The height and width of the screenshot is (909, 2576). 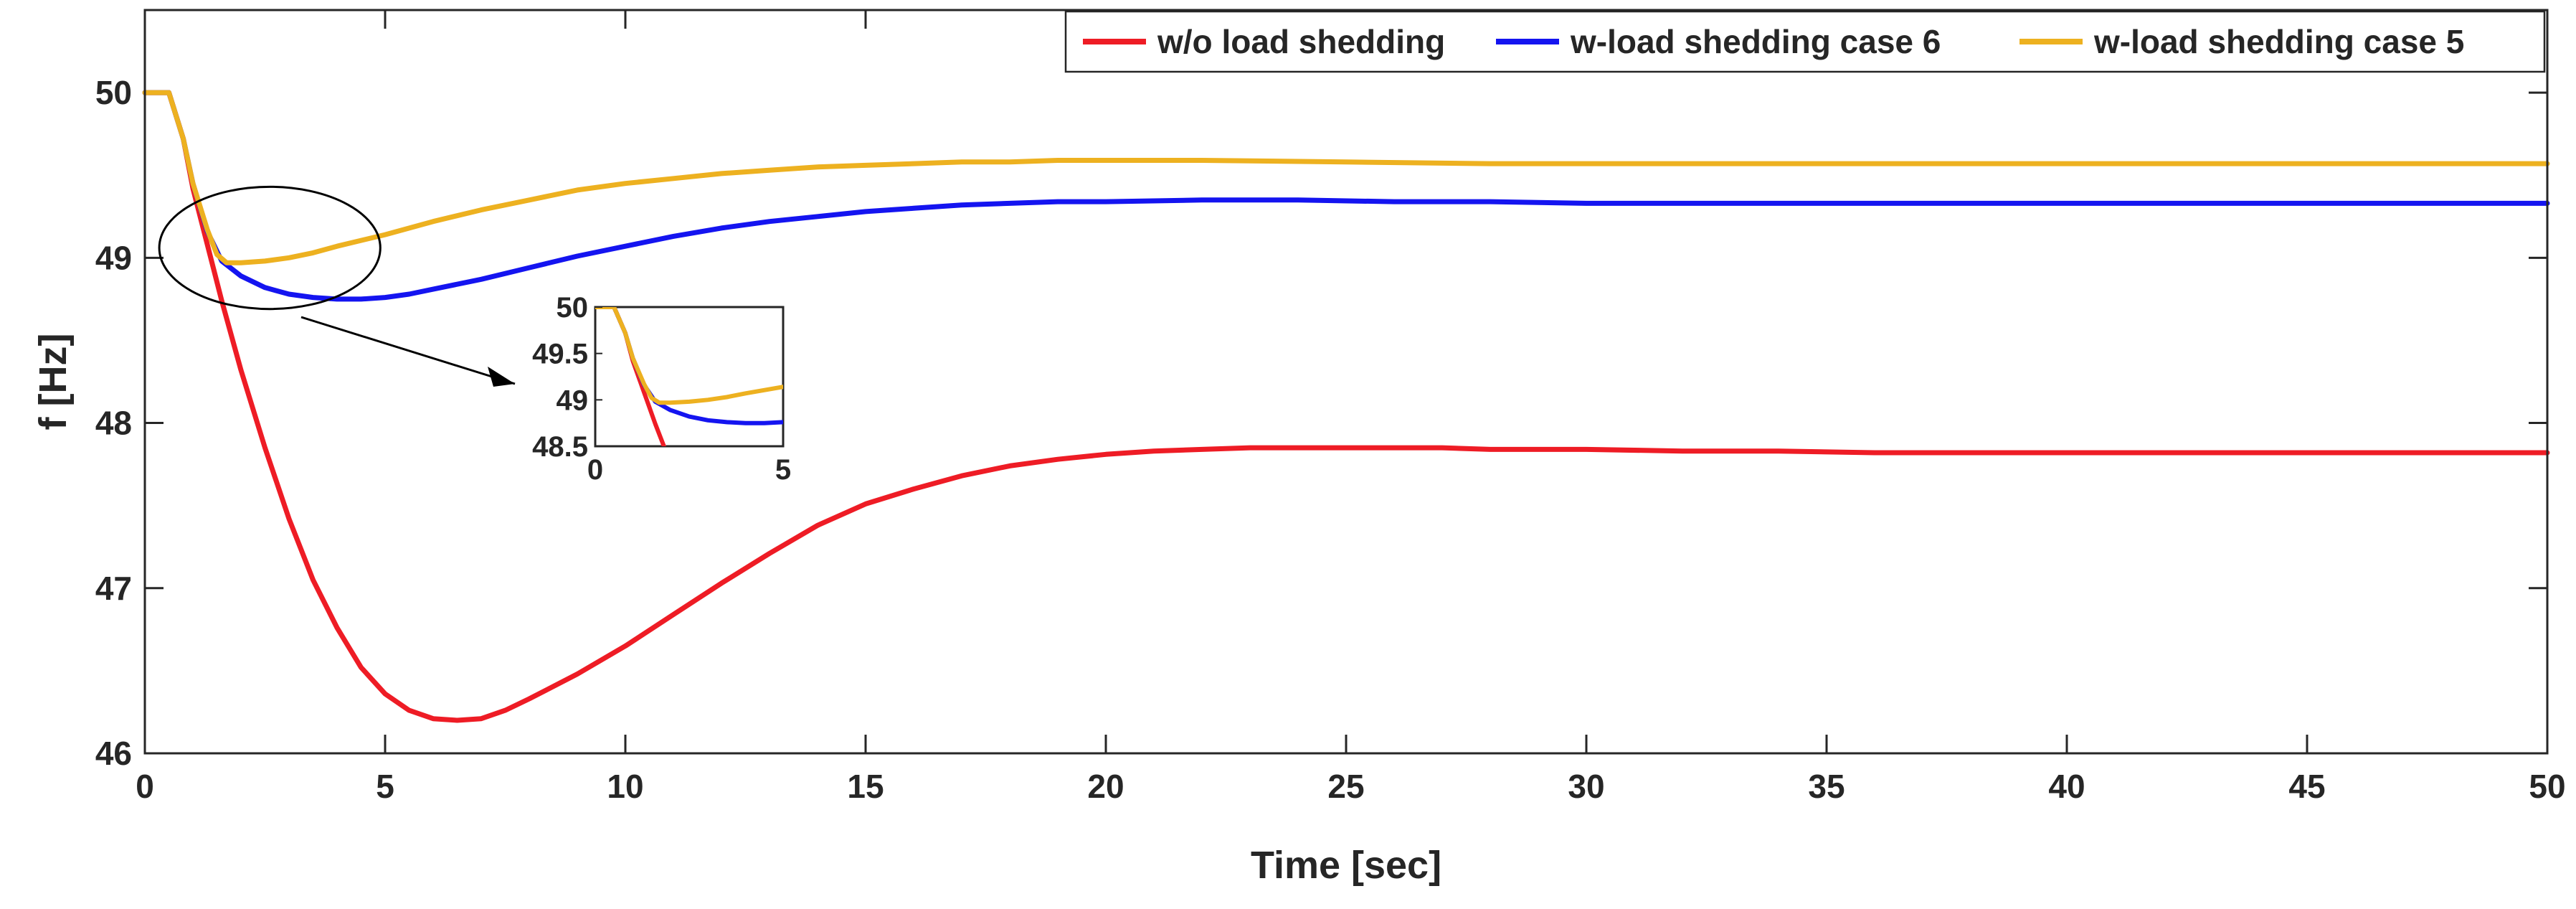 I want to click on x-tick-label: 5, so click(x=385, y=787).